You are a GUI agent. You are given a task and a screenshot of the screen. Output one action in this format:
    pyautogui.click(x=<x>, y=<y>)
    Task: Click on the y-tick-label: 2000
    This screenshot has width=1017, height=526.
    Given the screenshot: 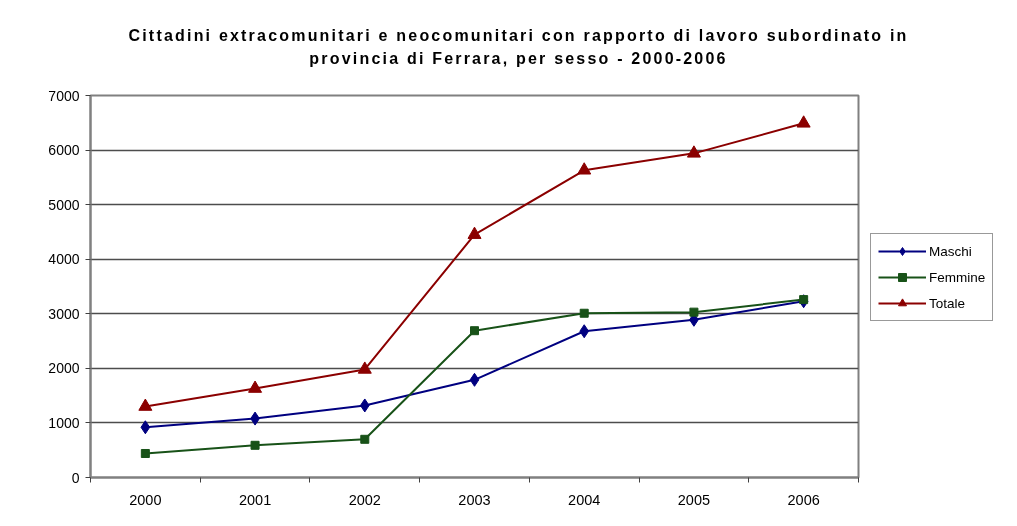 What is the action you would take?
    pyautogui.click(x=64, y=368)
    